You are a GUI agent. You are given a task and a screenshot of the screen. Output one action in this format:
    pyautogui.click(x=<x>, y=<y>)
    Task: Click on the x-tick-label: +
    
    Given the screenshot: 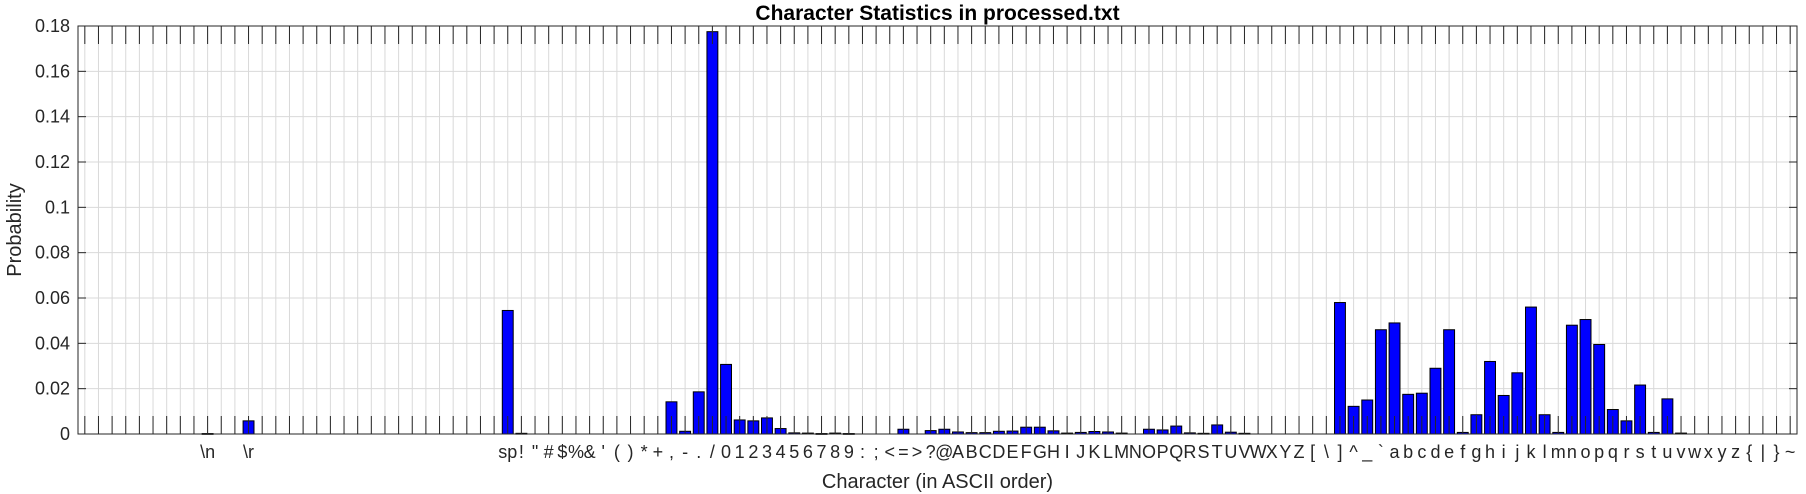 What is the action you would take?
    pyautogui.click(x=658, y=452)
    